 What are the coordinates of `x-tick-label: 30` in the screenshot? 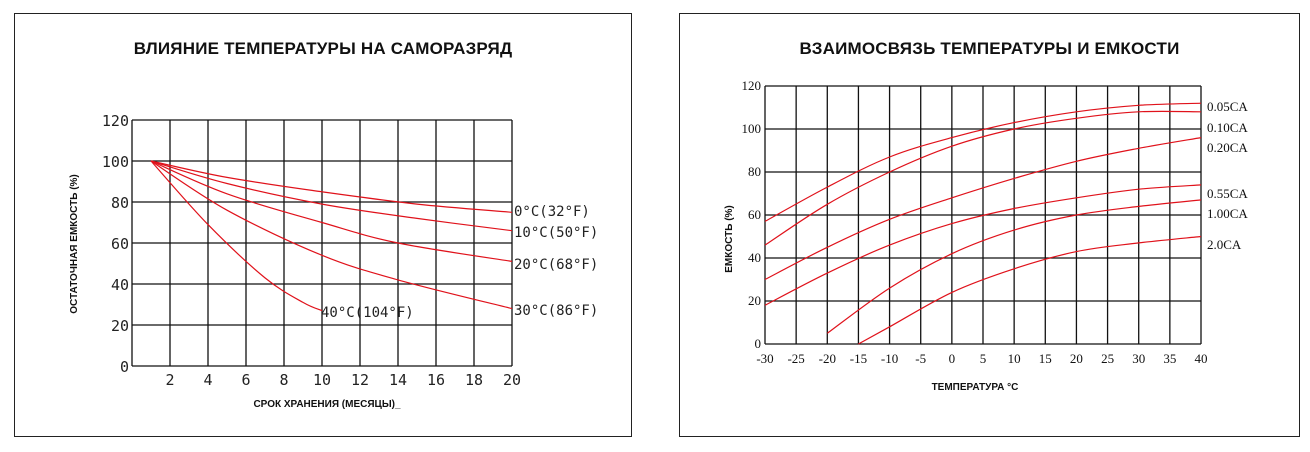 It's located at (1138, 358).